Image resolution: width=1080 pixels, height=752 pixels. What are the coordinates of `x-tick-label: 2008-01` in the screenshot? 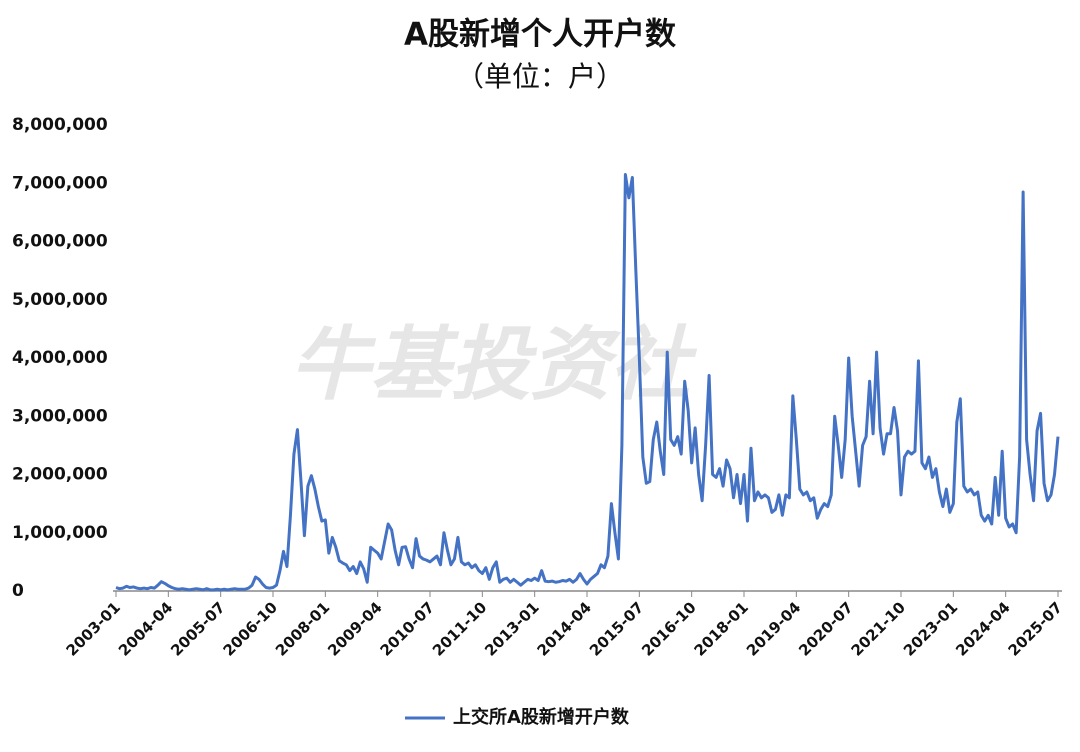 It's located at (302, 628).